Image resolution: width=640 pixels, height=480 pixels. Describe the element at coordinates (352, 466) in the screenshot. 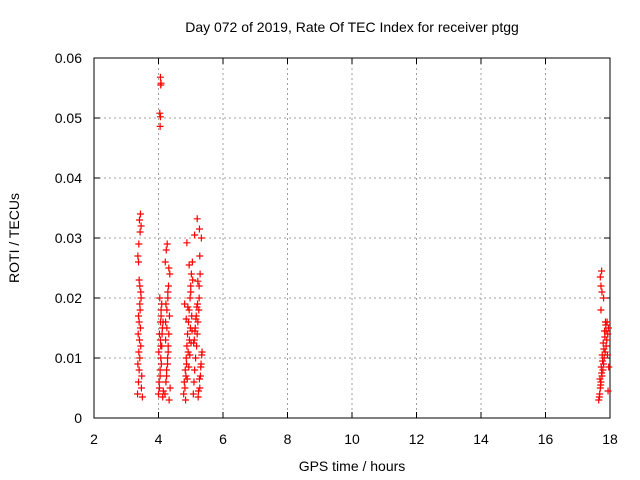

I see `x-axis-title: GPS time / hours` at that location.